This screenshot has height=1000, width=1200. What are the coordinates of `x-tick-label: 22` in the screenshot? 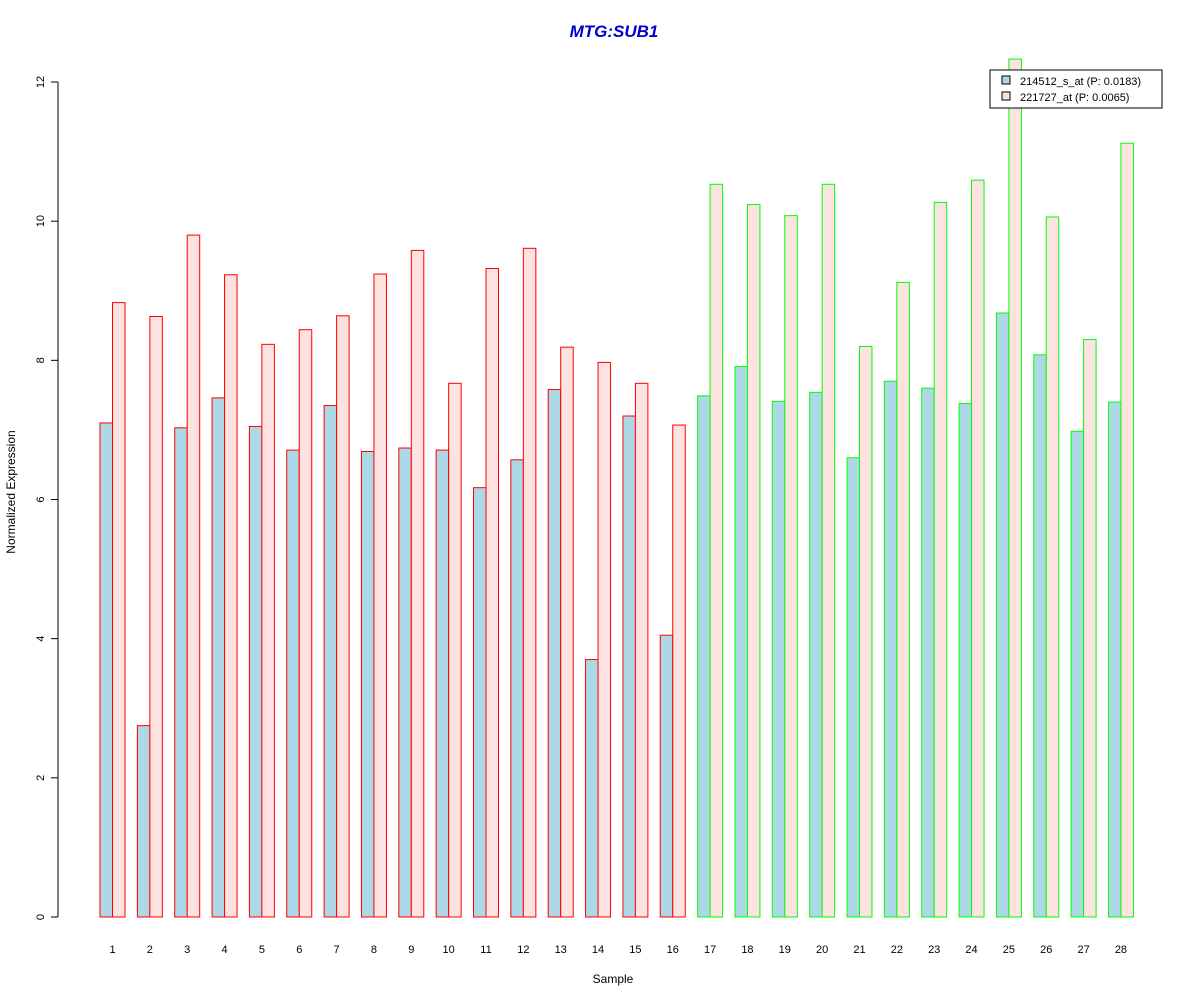 It's located at (897, 950).